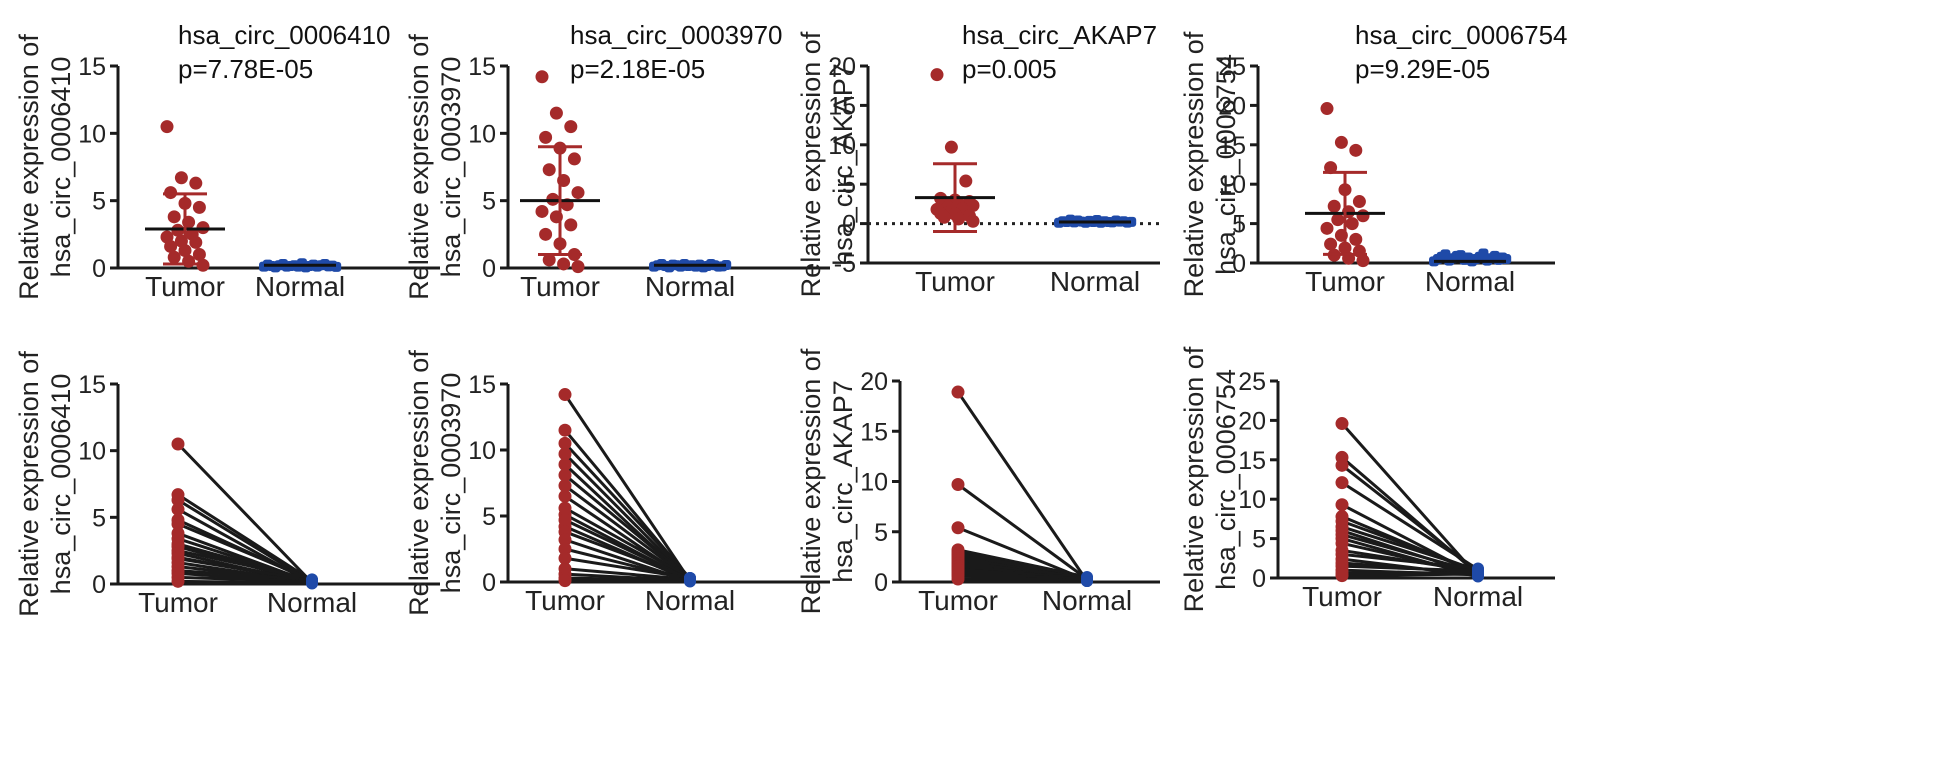  I want to click on y-axis-label-line2: hsa_circ_0006410, so click(61, 167).